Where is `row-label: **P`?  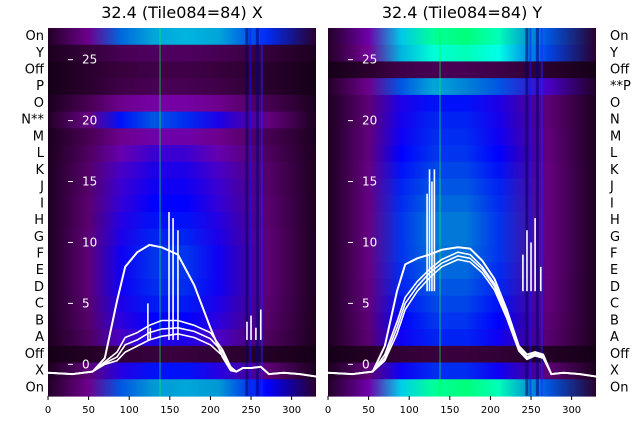
row-label: **P is located at coordinates (620, 86).